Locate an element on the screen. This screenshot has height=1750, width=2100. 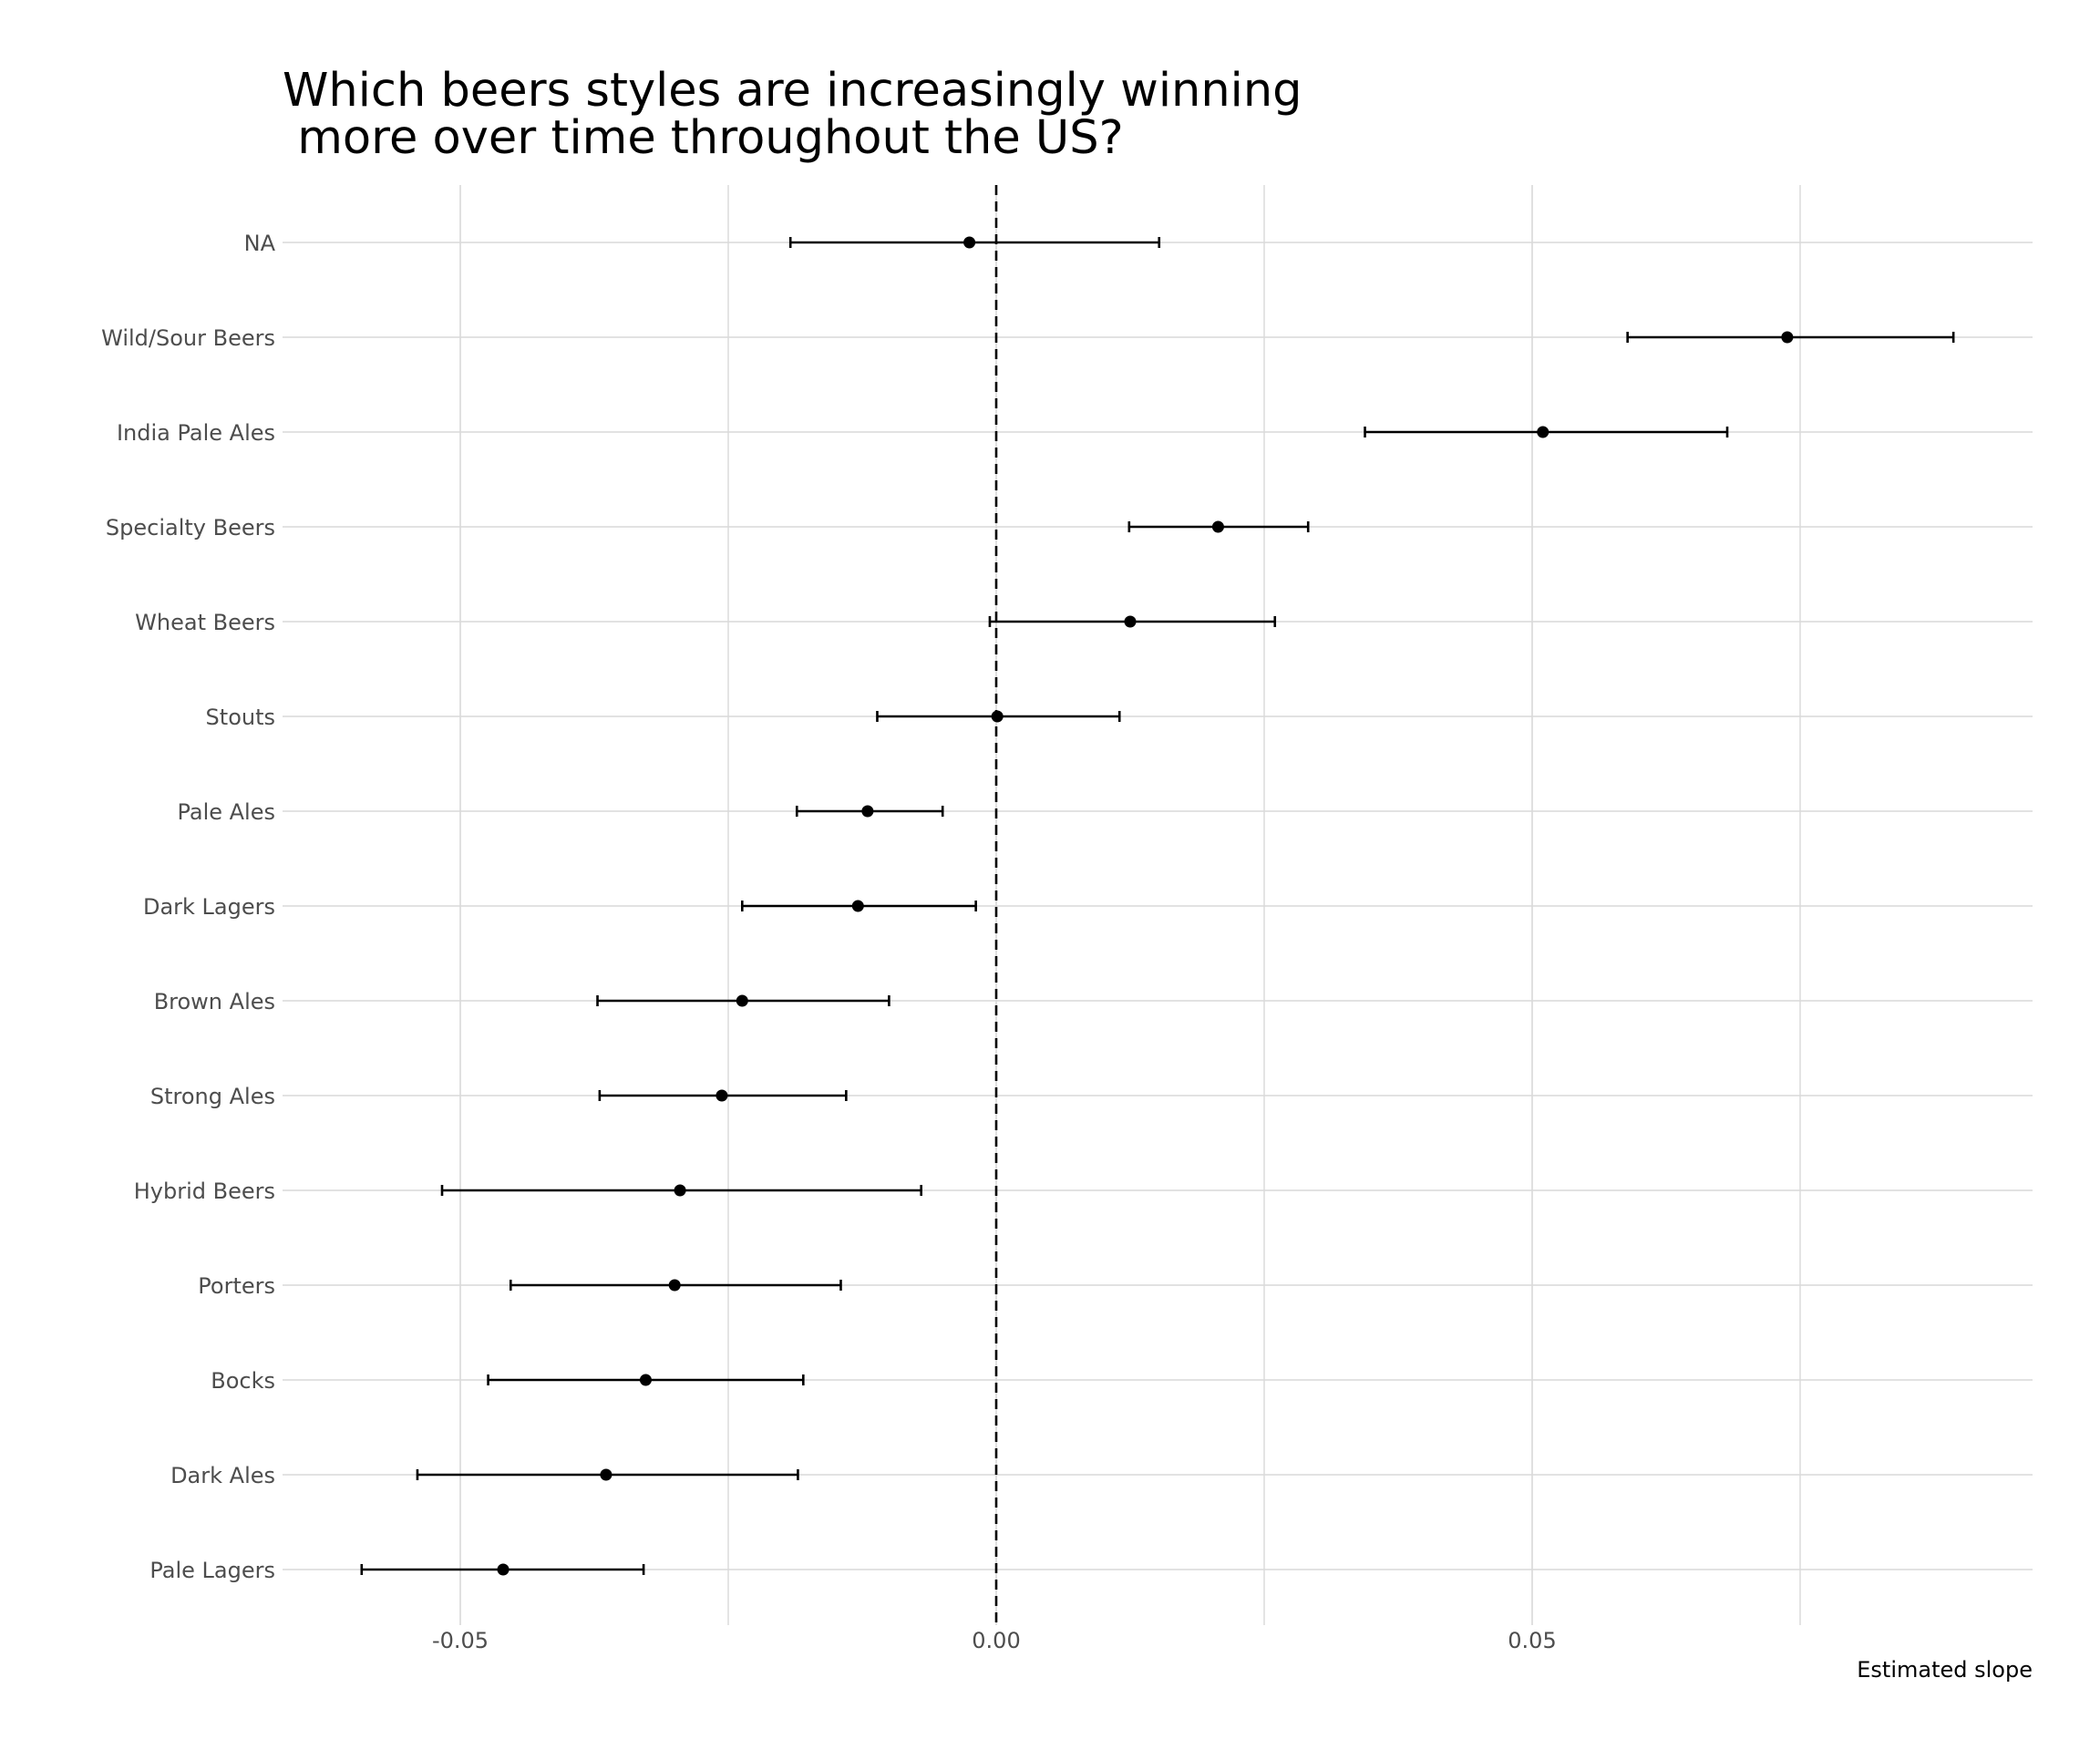
x-axis-title: Estimated slope is located at coordinates (1945, 1670).